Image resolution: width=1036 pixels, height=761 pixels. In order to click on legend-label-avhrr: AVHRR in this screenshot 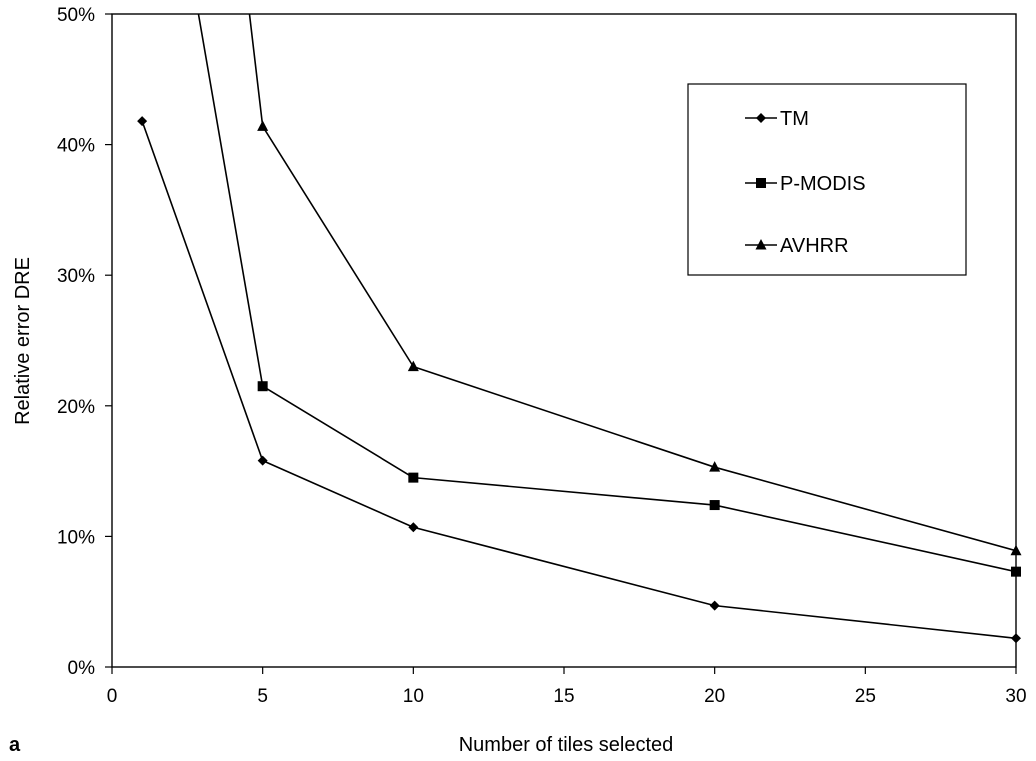, I will do `click(814, 246)`.